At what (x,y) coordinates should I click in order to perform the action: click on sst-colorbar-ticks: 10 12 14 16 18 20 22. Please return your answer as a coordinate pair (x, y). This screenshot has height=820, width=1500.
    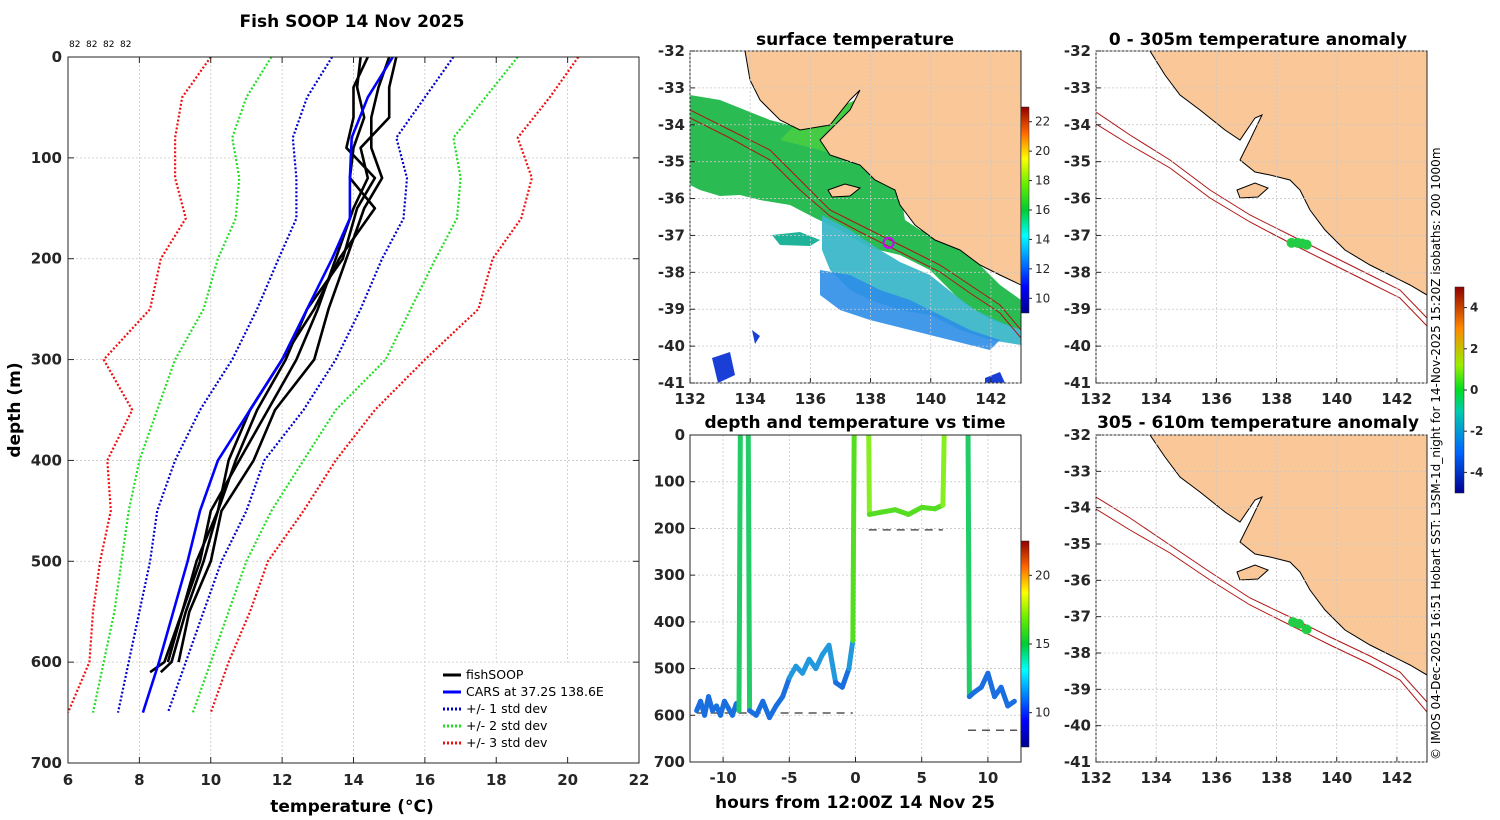
    Looking at the image, I should click on (1039, 210).